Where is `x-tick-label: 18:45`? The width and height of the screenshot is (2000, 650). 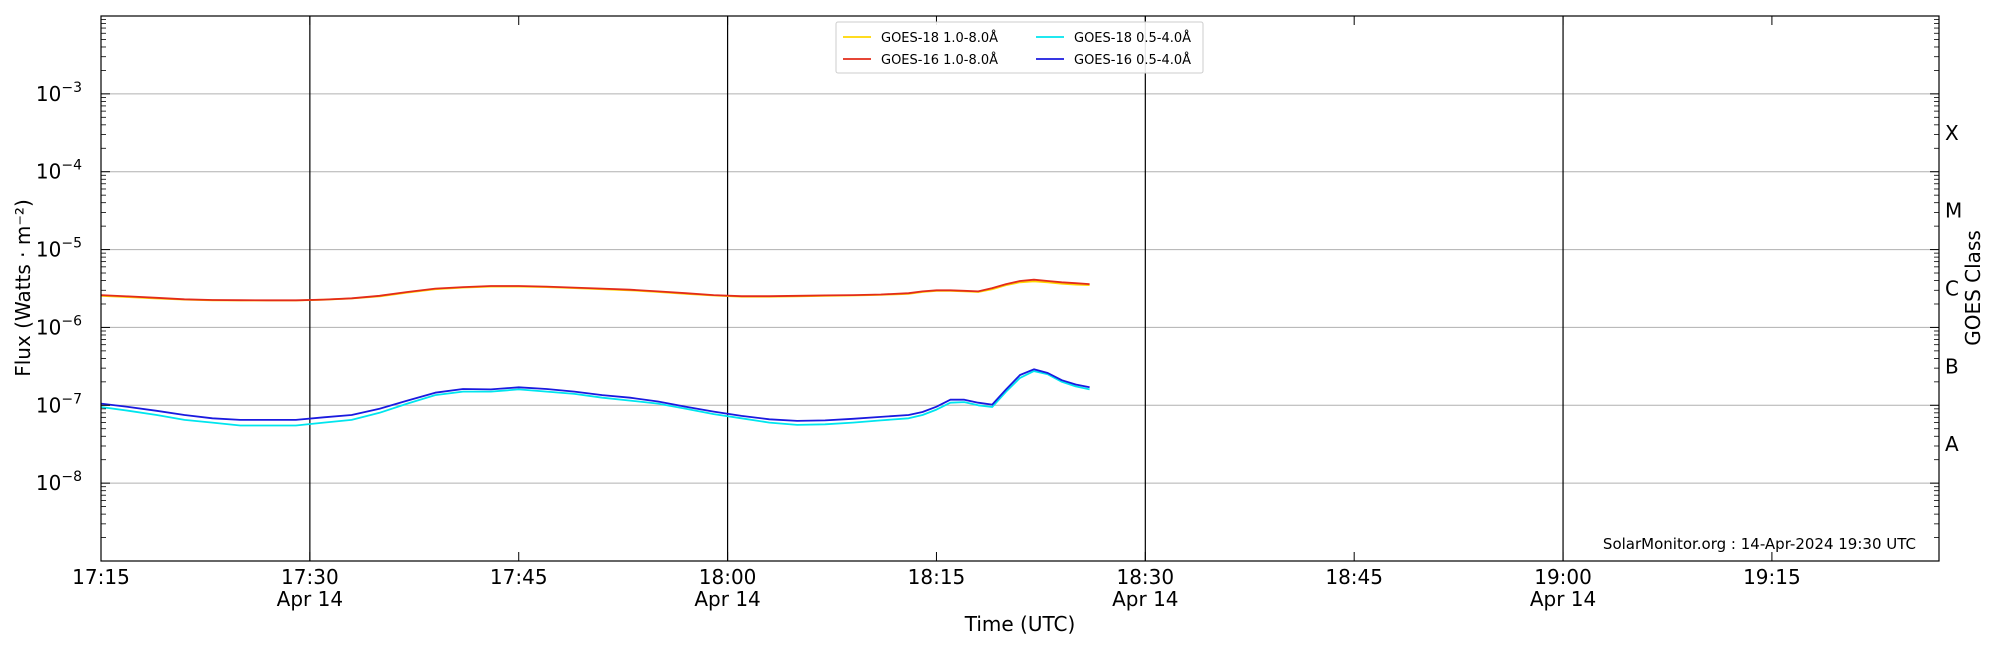 x-tick-label: 18:45 is located at coordinates (1354, 577).